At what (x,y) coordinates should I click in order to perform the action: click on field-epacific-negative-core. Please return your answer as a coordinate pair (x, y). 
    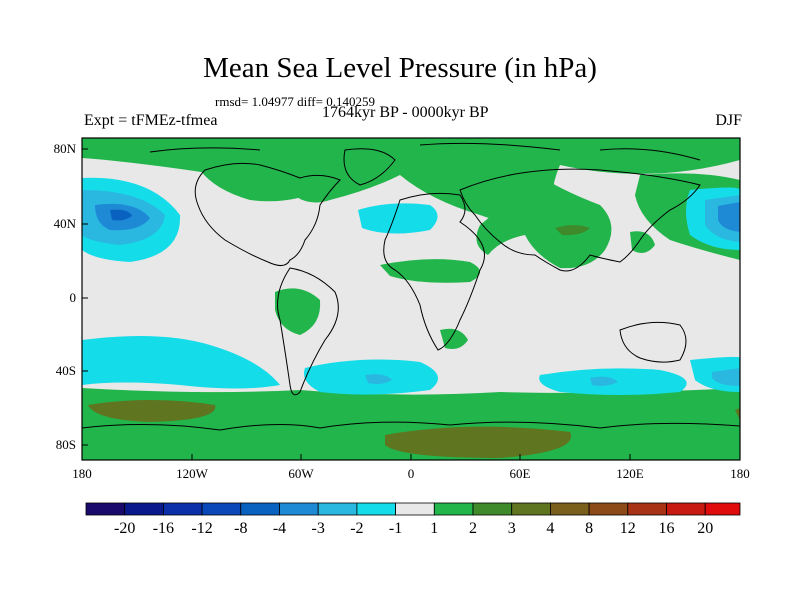
    Looking at the image, I should click on (729, 217).